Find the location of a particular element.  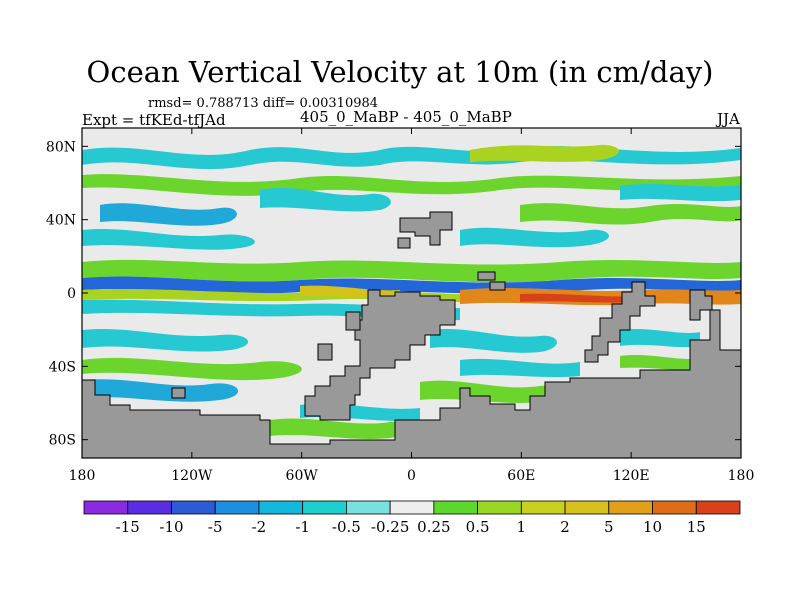

equatorial-bands is located at coordinates (411, 290).